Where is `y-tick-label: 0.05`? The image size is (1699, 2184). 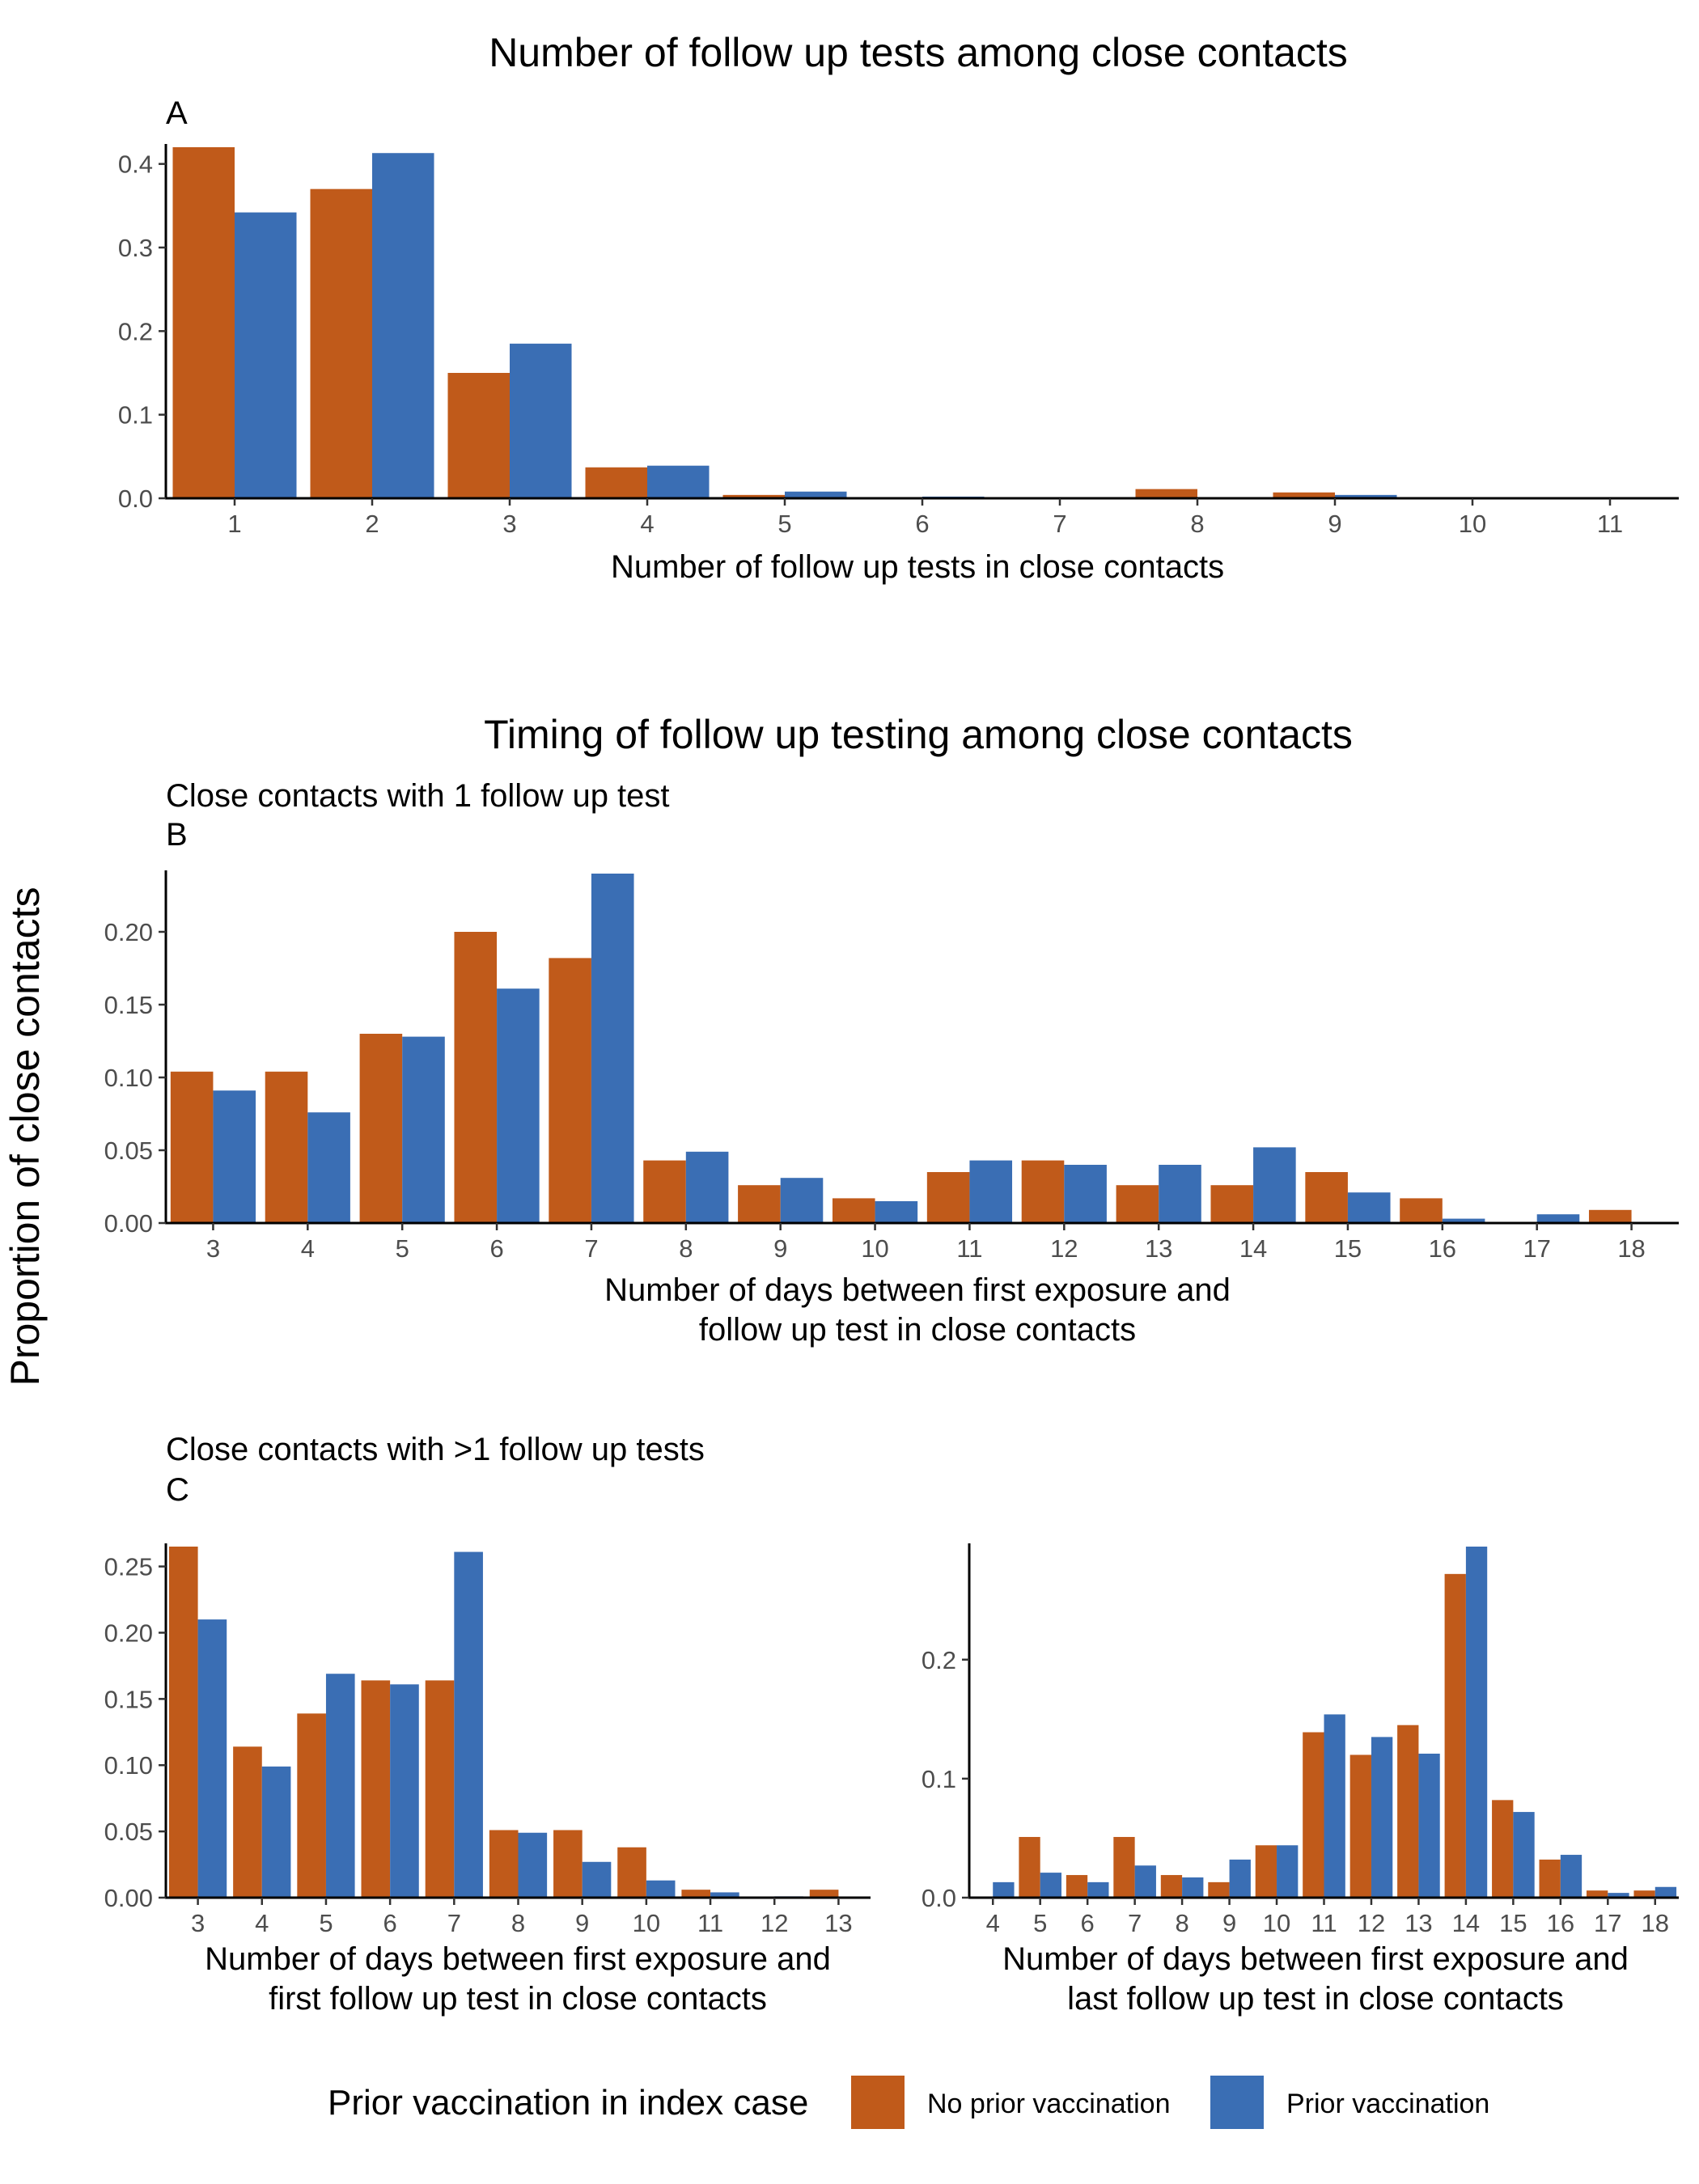 y-tick-label: 0.05 is located at coordinates (128, 1150).